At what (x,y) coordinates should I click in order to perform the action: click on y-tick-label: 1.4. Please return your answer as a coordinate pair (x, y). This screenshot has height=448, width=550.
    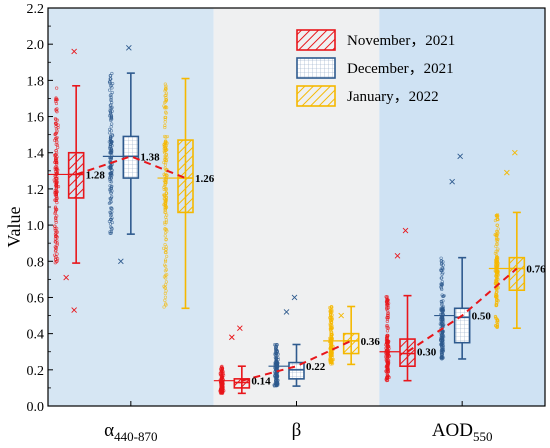
    Looking at the image, I should click on (36, 154).